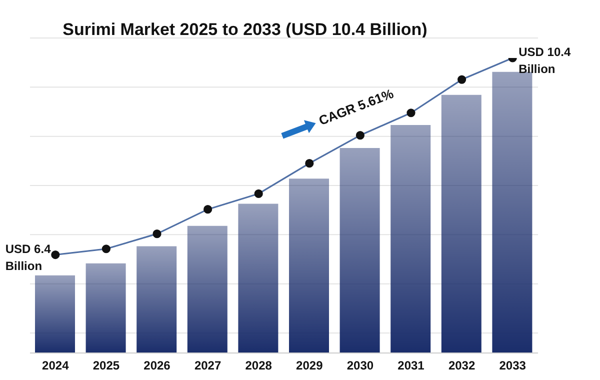 The height and width of the screenshot is (380, 600). What do you see at coordinates (208, 365) in the screenshot?
I see `x-tick-label: 2027` at bounding box center [208, 365].